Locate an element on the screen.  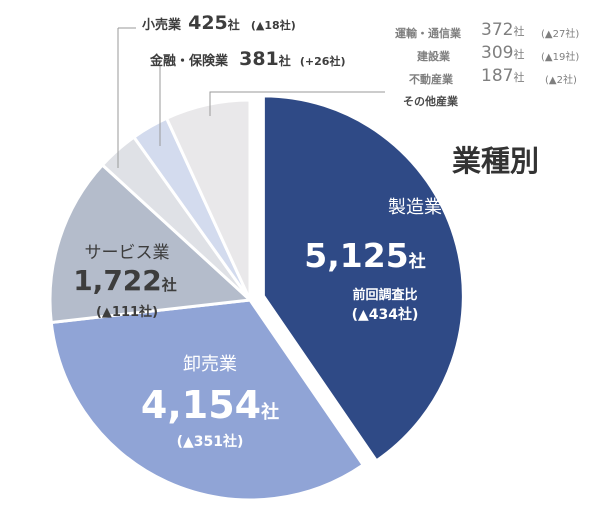
other-row-construction-value: 309 is located at coordinates (497, 53).